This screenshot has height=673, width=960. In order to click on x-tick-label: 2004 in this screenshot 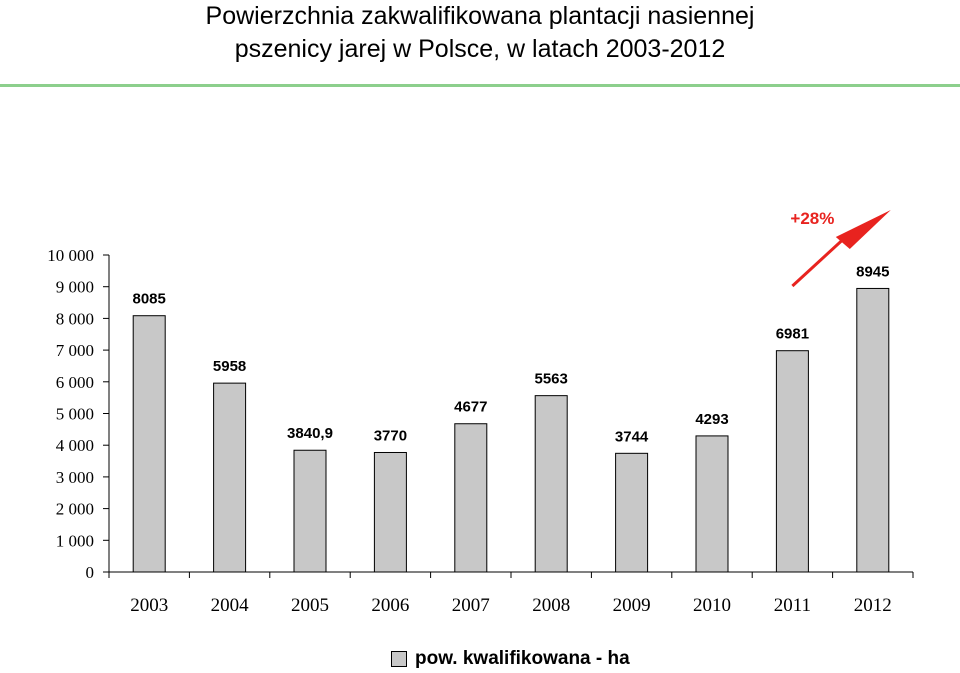, I will do `click(230, 605)`.